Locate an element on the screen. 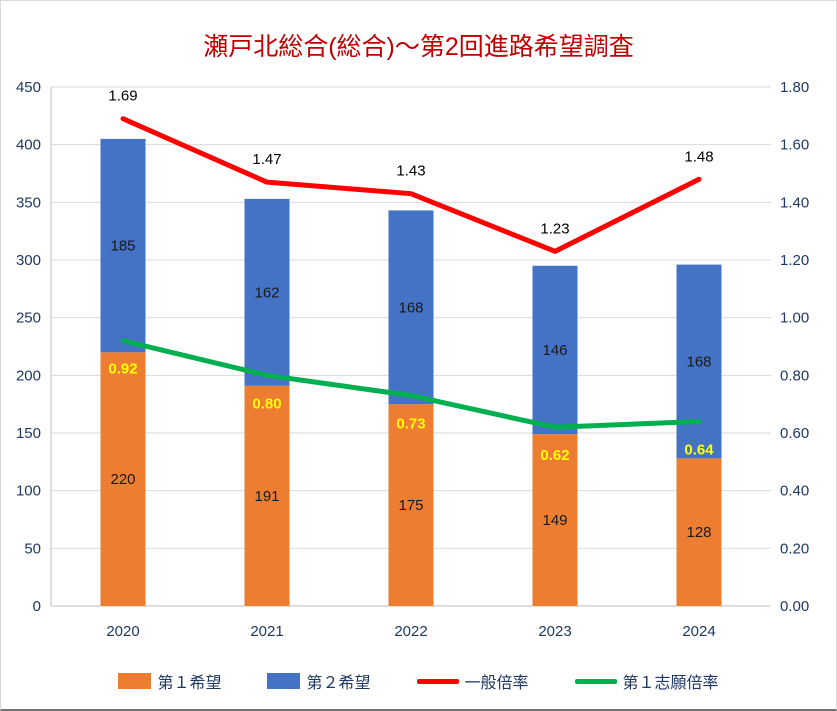 Image resolution: width=837 pixels, height=711 pixels. right-axis-tick: 1.20 is located at coordinates (794, 260).